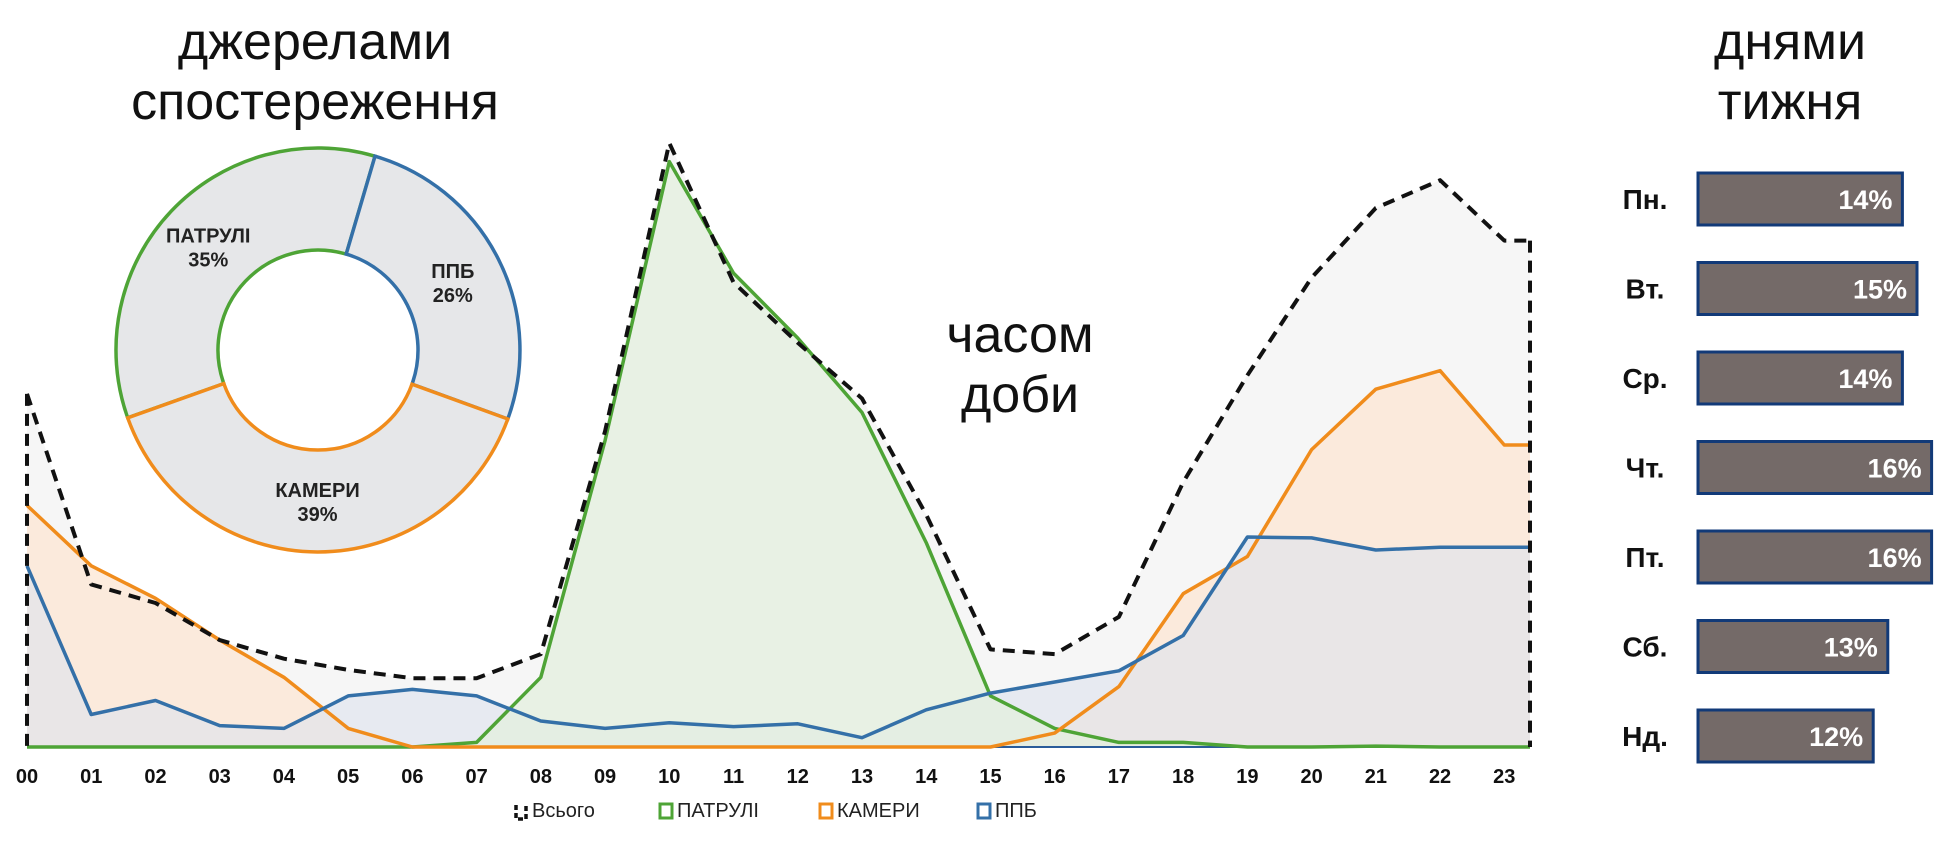 The width and height of the screenshot is (1940, 854). Describe the element at coordinates (27, 777) in the screenshot. I see `x-tick-label: 00` at that location.